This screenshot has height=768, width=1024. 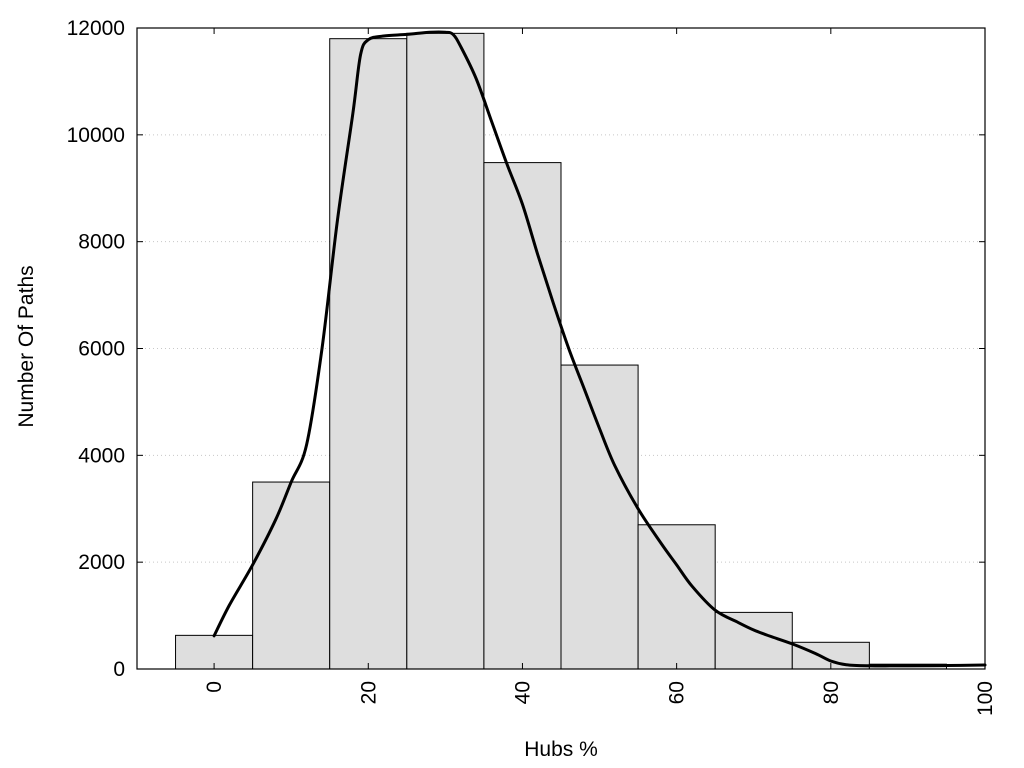 What do you see at coordinates (101, 562) in the screenshot?
I see `y-tick-label: 2000` at bounding box center [101, 562].